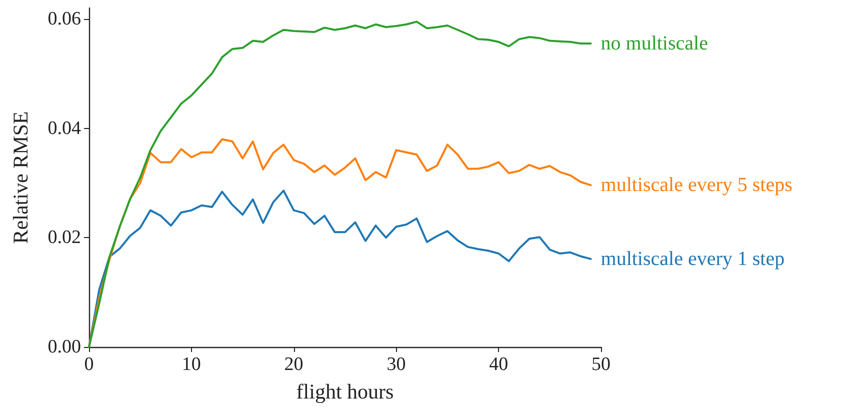 The image size is (847, 409). What do you see at coordinates (64, 237) in the screenshot?
I see `y-tick-label: 0.02` at bounding box center [64, 237].